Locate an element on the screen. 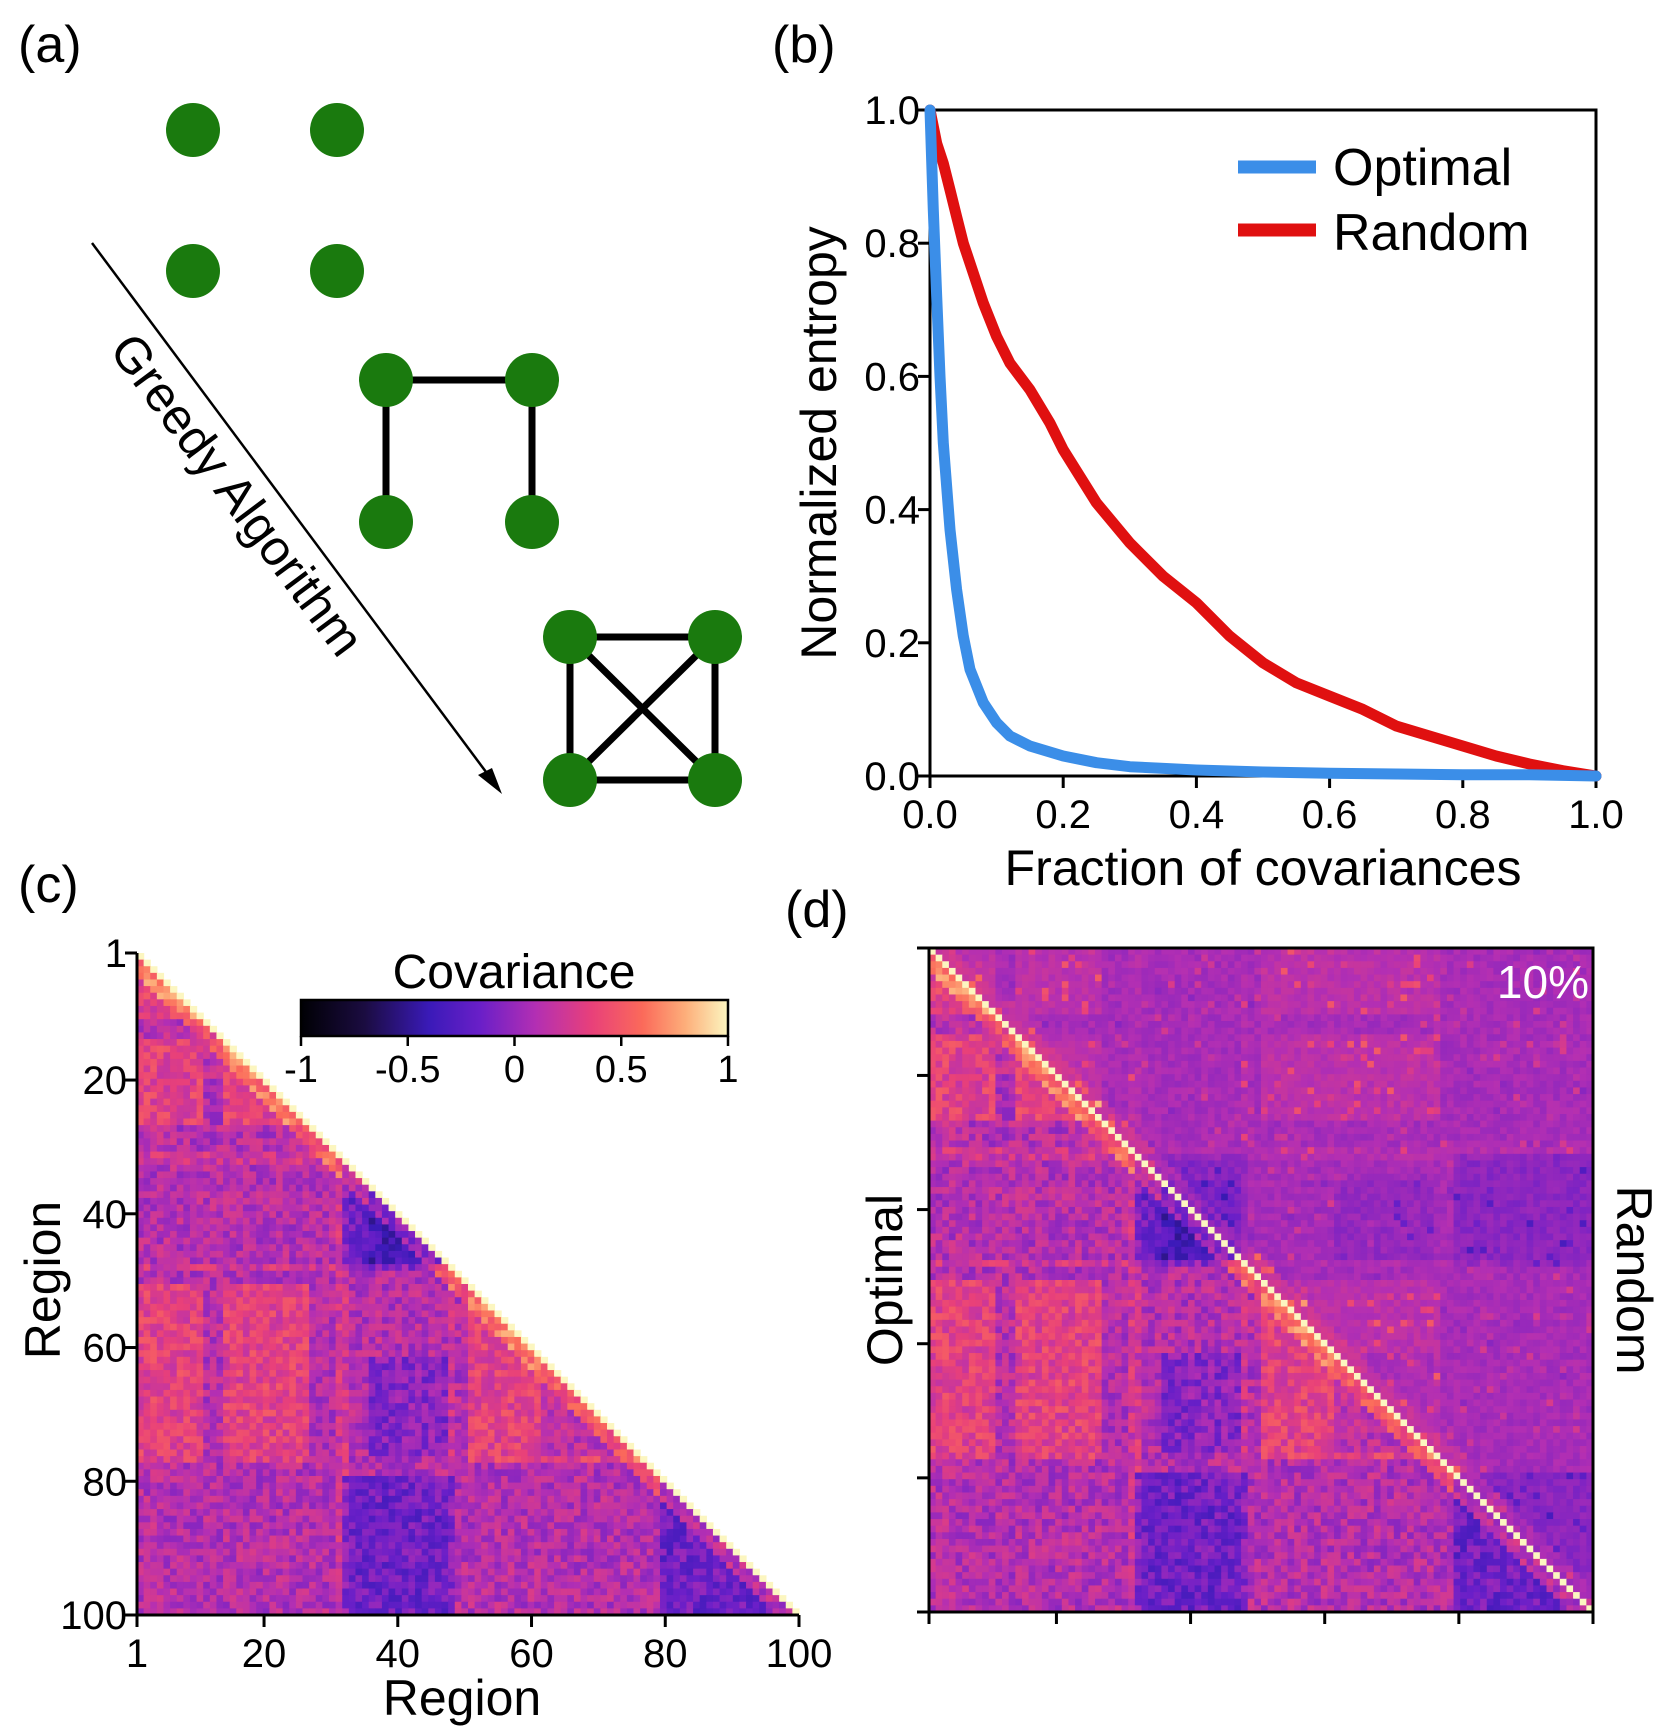  greedy-arrow is located at coordinates (292, 511).